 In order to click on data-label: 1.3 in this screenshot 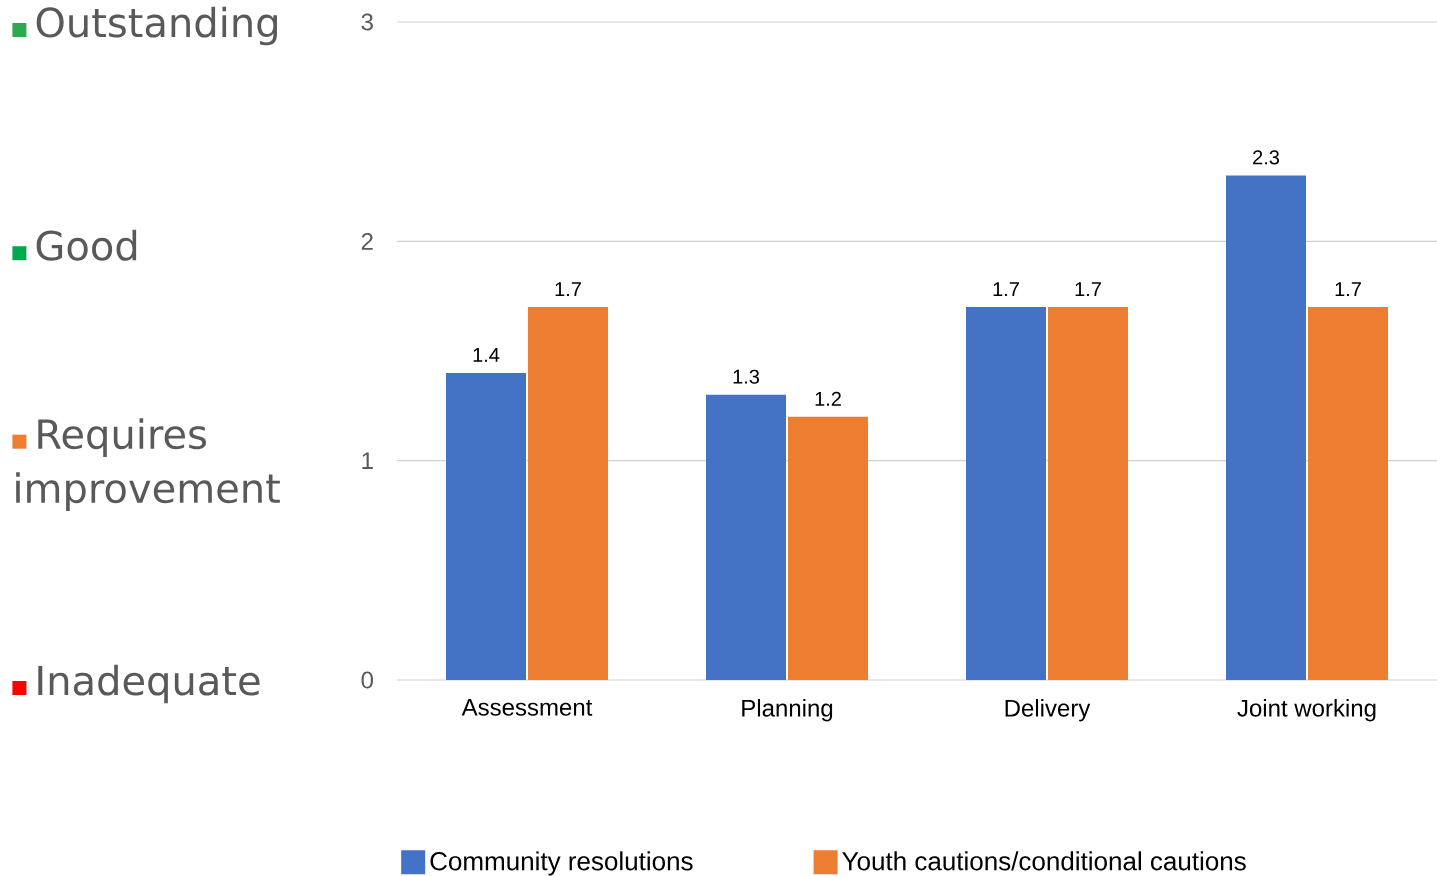, I will do `click(746, 376)`.